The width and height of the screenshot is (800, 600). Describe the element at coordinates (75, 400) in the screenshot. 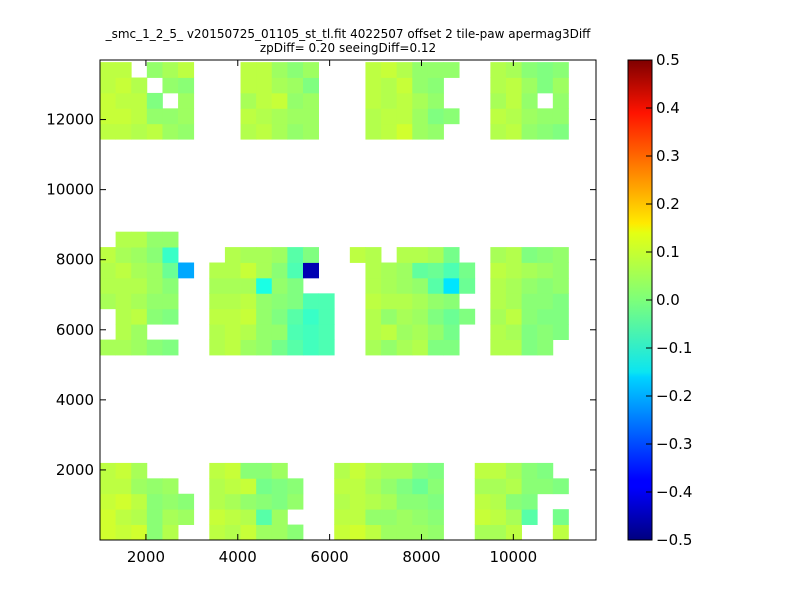

I see `y-tick-label: 4000` at that location.